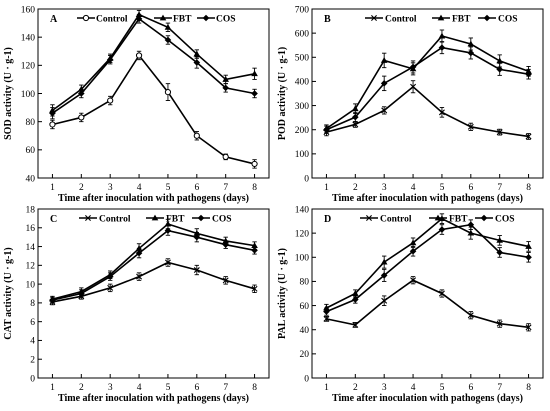  Describe the element at coordinates (384, 388) in the screenshot. I see `panel-d-x-tick-label: 3` at that location.